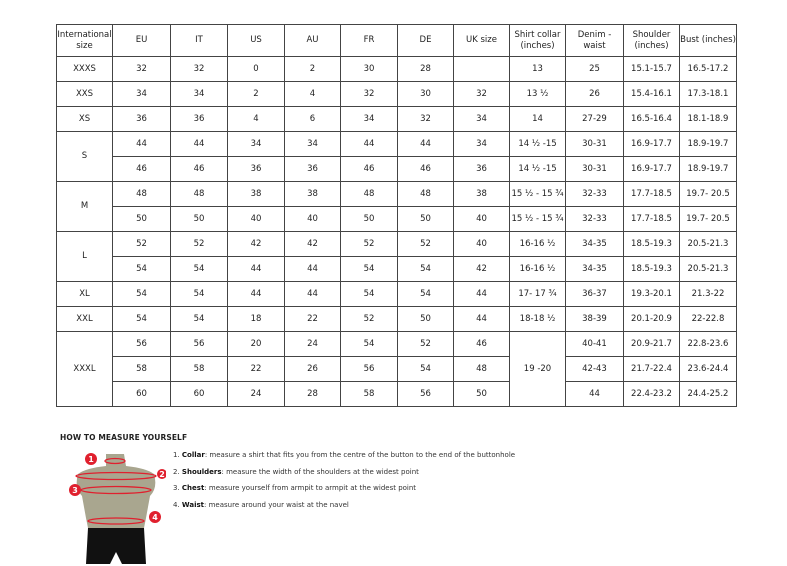 The height and width of the screenshot is (566, 787). I want to click on table-cell: 13, so click(537, 69).